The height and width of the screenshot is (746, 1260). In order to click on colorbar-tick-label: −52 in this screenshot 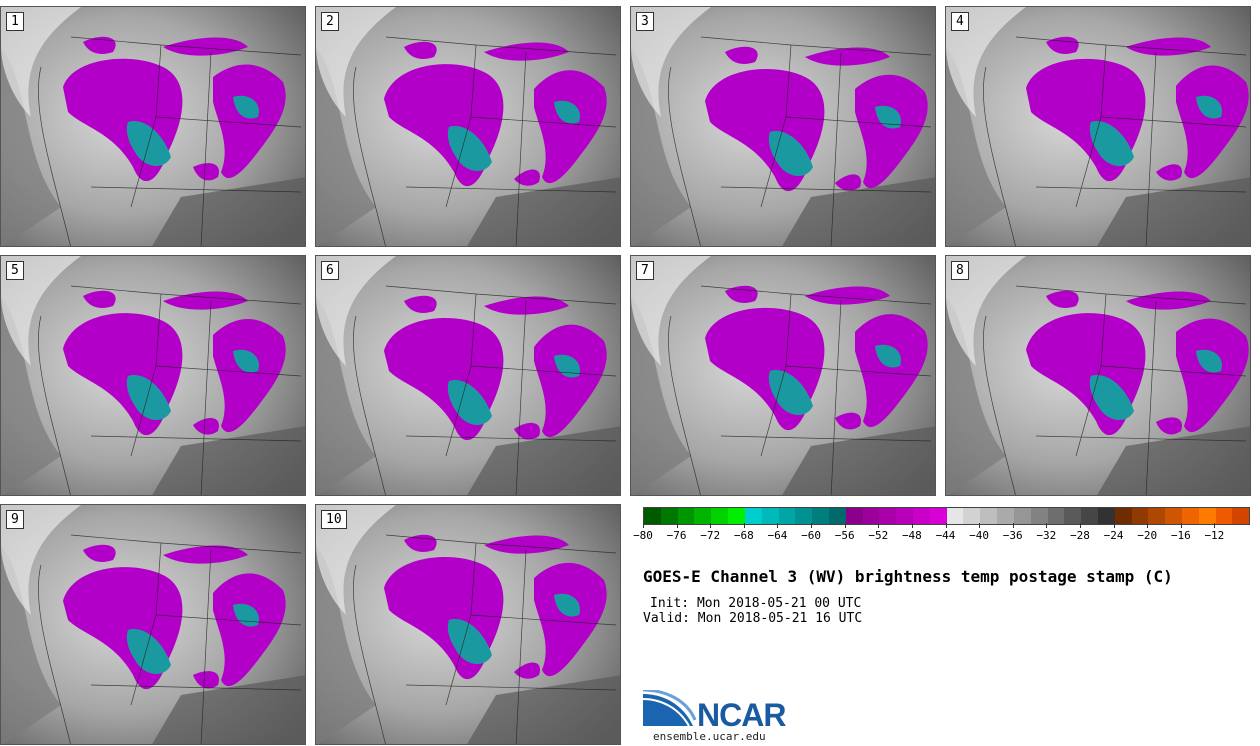, I will do `click(878, 535)`.